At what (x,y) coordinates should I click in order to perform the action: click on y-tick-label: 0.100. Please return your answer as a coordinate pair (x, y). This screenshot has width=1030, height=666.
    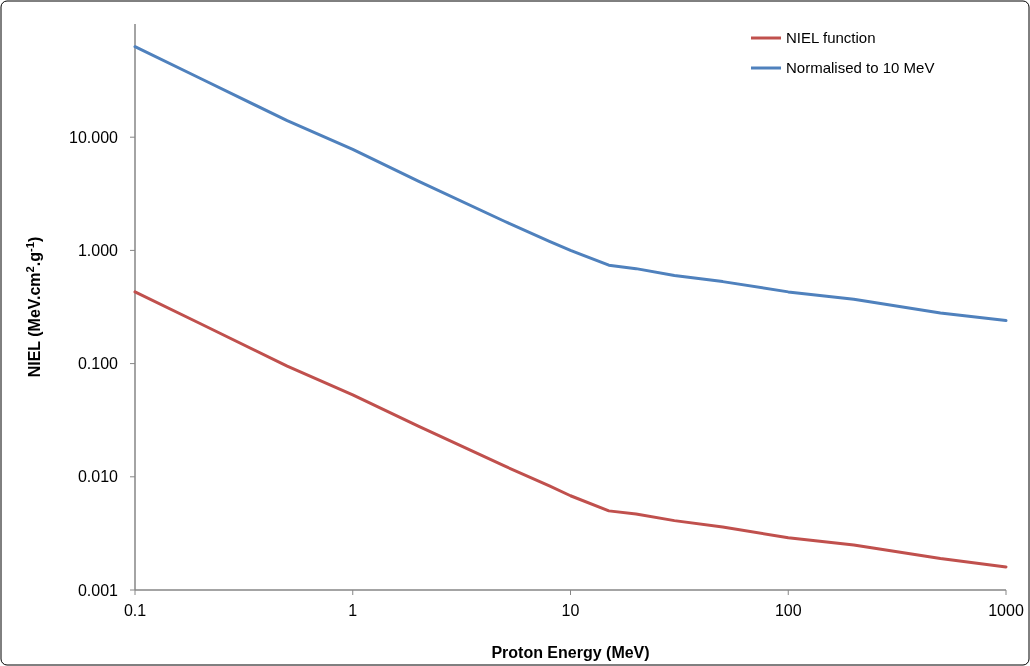
    Looking at the image, I should click on (98, 364).